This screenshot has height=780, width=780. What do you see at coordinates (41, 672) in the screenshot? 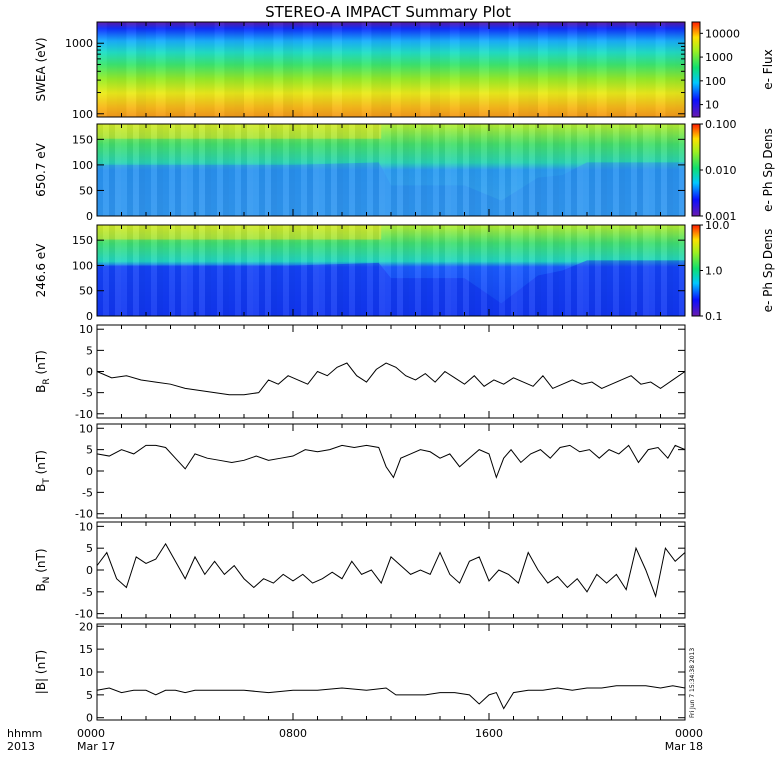
I see `panel-6-ylabel: |B| (nT)` at bounding box center [41, 672].